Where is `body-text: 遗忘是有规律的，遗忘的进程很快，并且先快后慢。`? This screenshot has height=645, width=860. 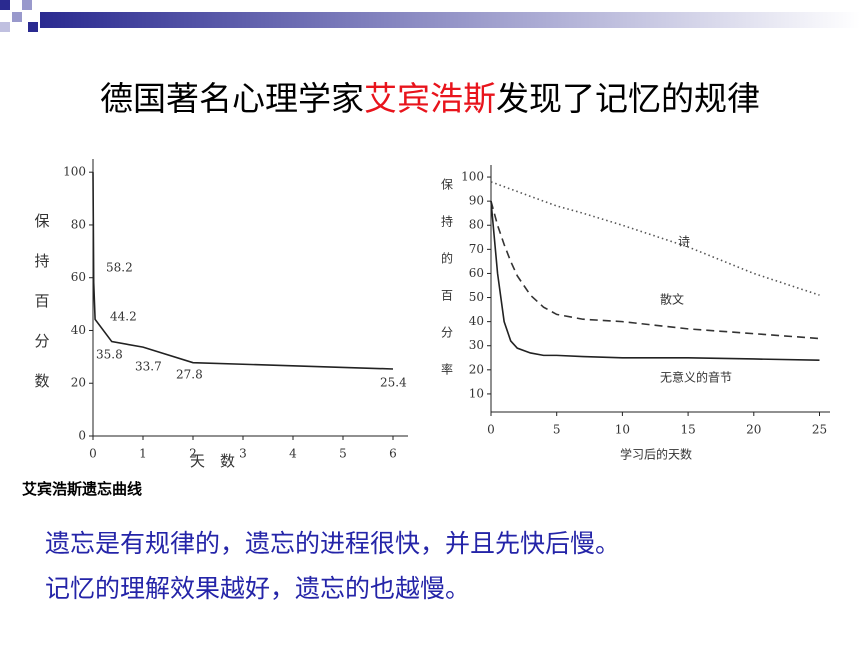 body-text: 遗忘是有规律的，遗忘的进程很快，并且先快后慢。 is located at coordinates (332, 543).